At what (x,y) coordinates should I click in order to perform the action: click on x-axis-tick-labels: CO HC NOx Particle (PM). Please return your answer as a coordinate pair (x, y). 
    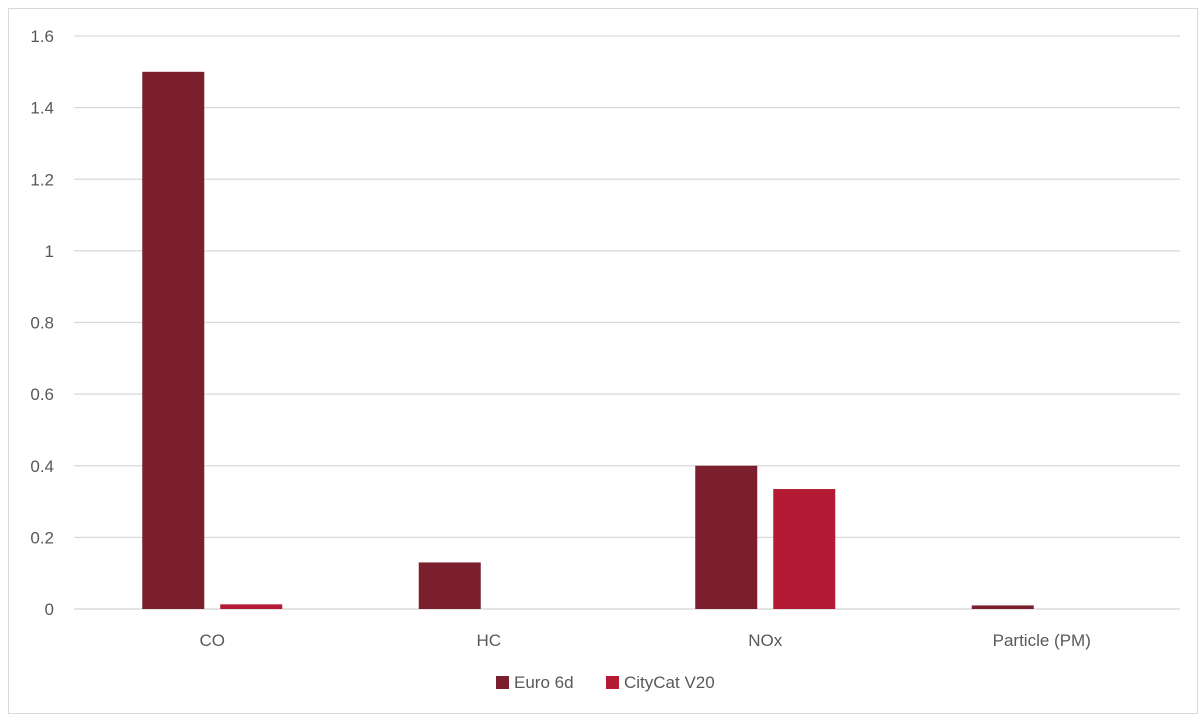
    Looking at the image, I should click on (645, 640).